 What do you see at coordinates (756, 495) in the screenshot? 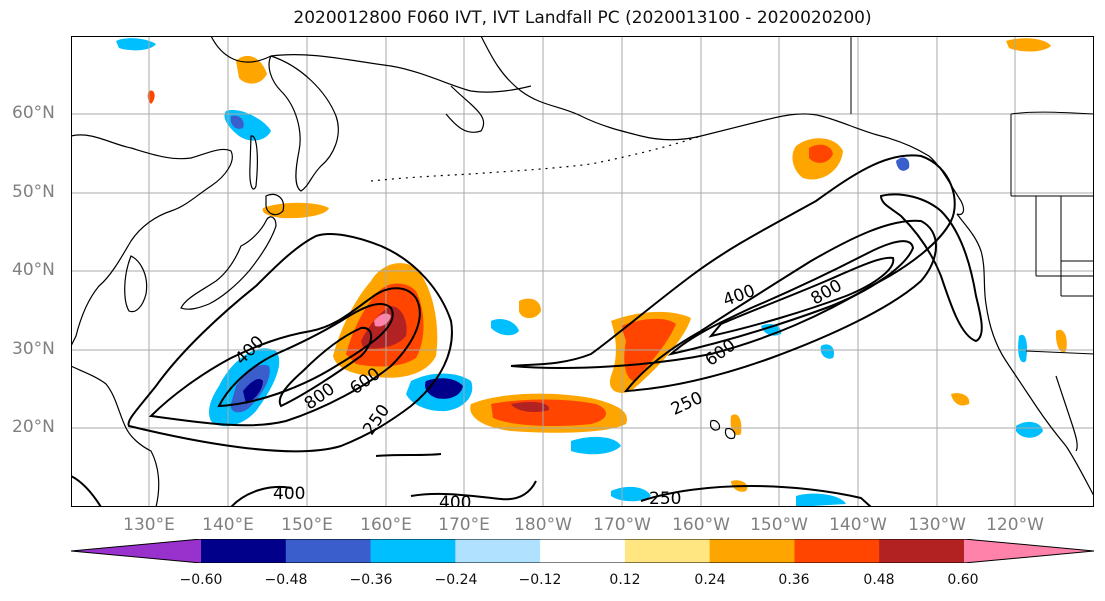
I see `contour-250-south` at bounding box center [756, 495].